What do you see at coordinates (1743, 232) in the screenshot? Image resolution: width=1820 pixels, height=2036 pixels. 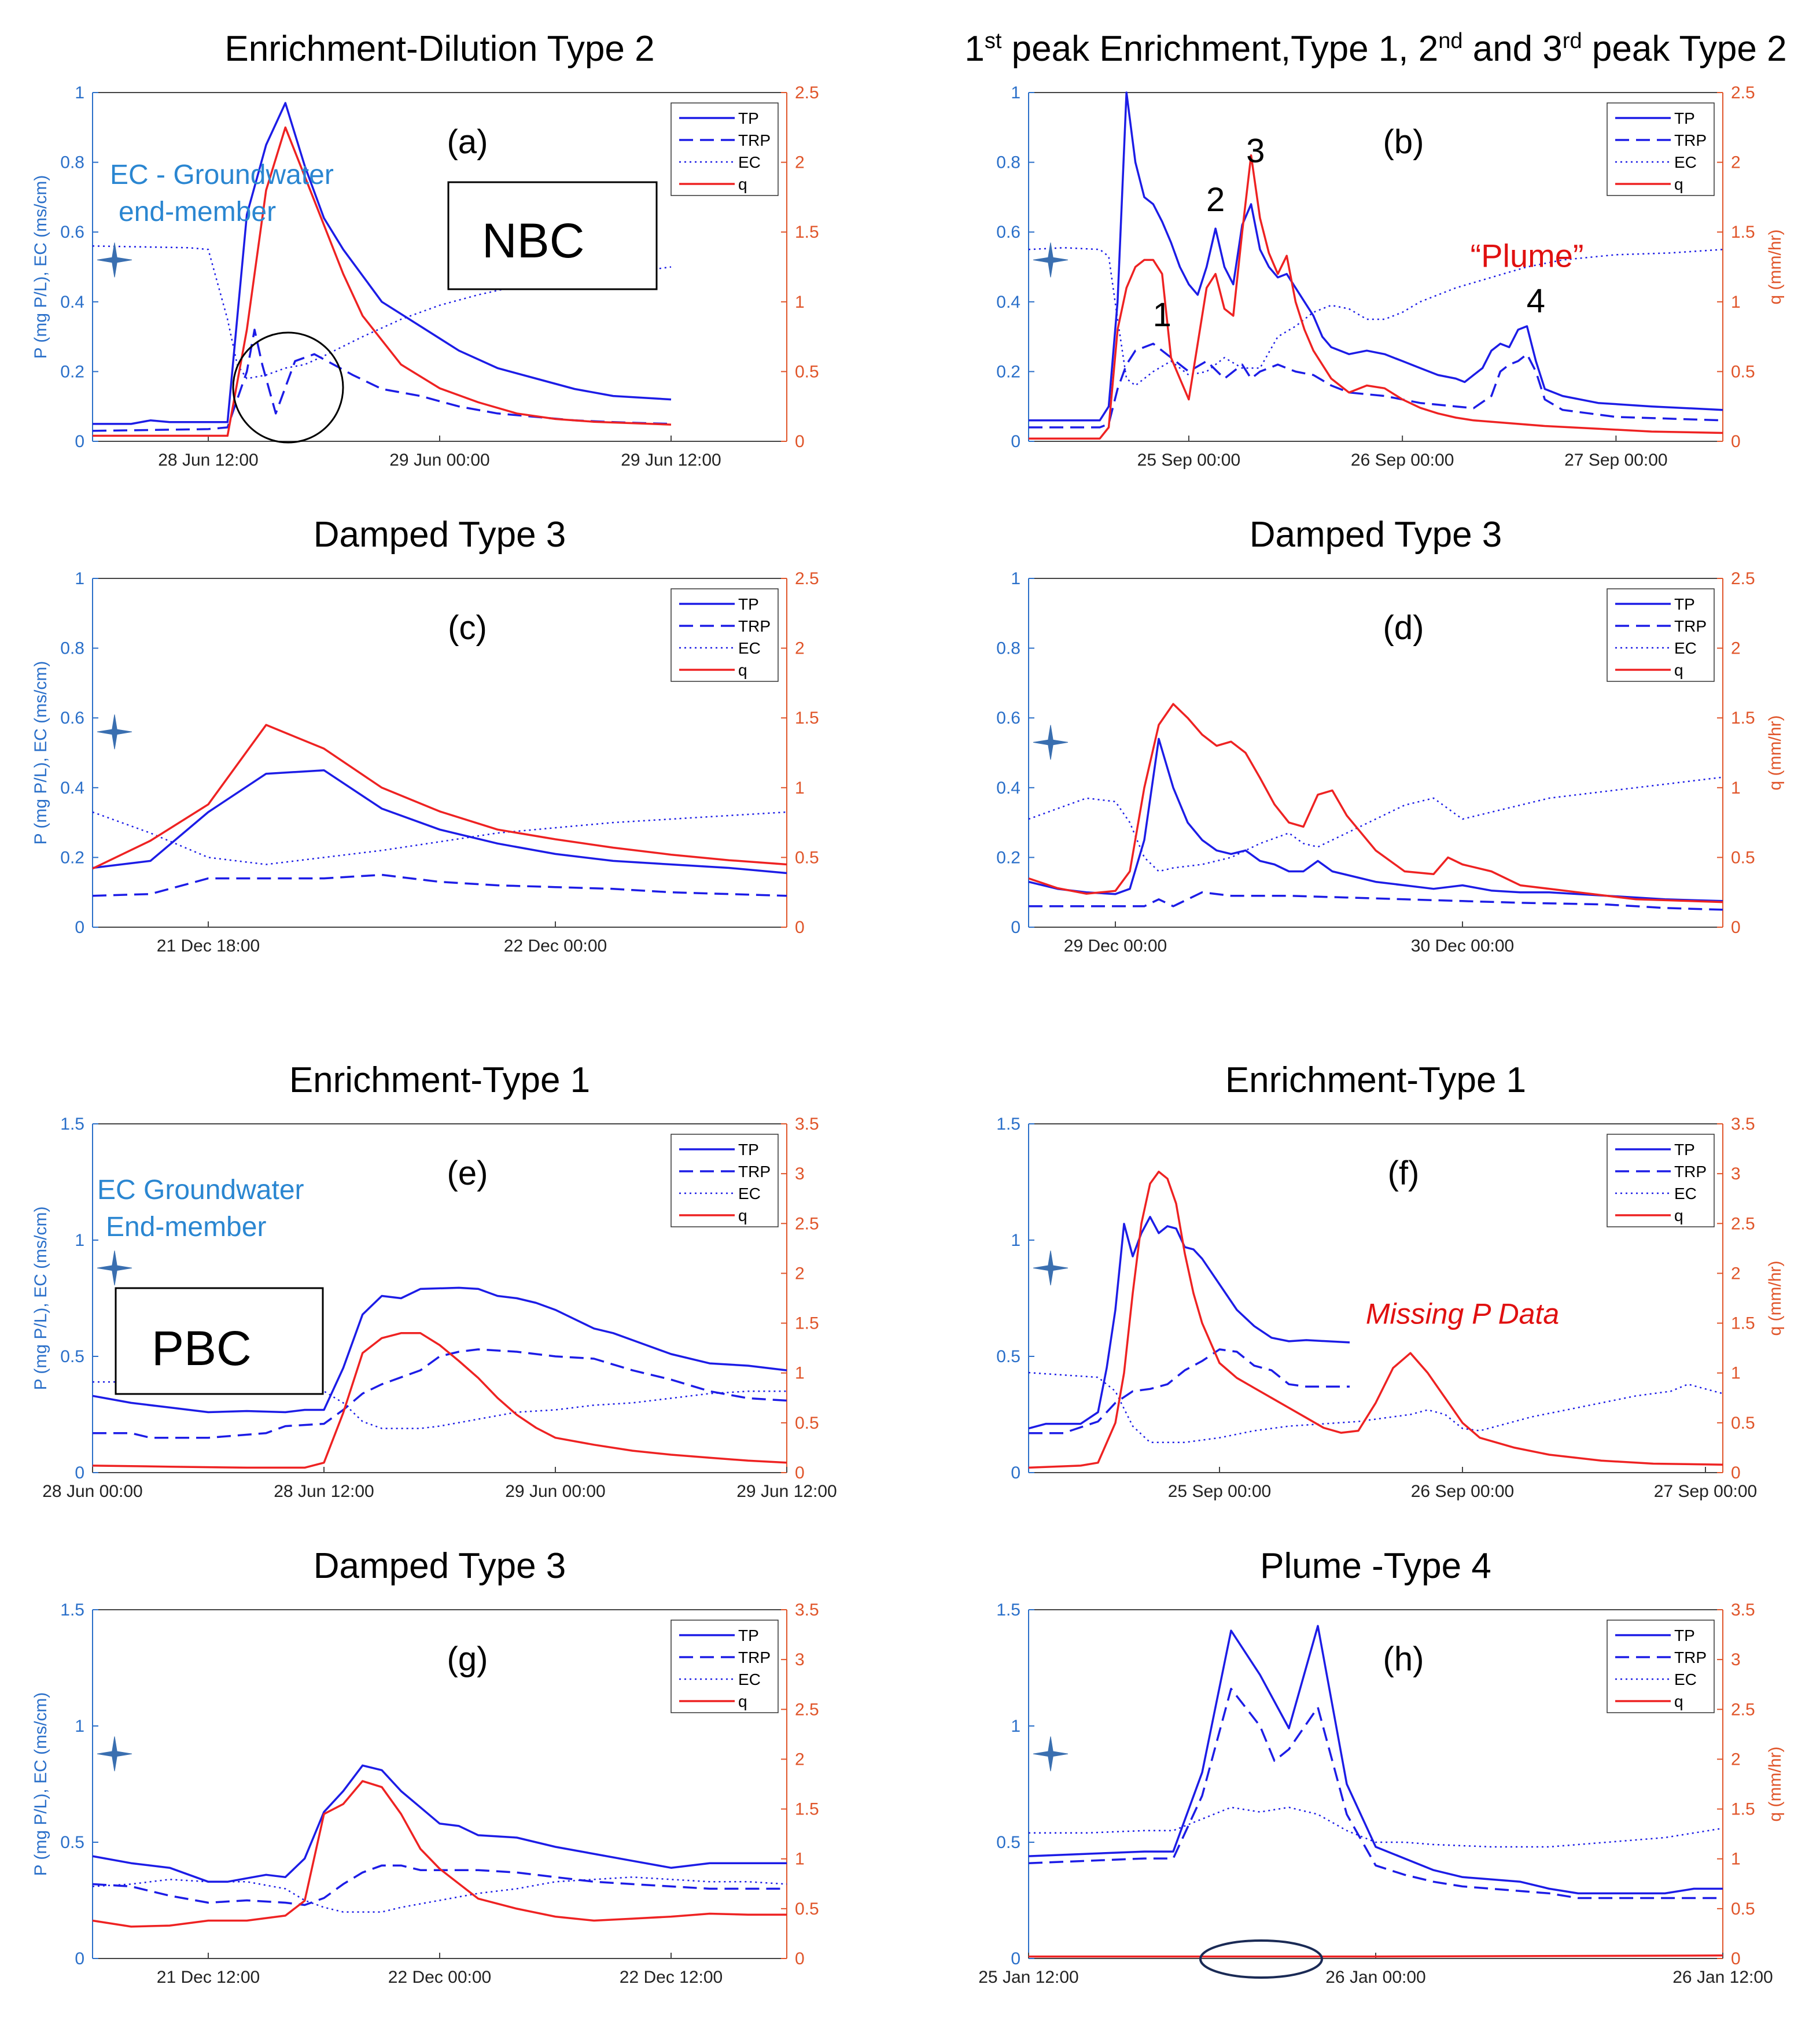 I see `y-tick-label-right: 1.5` at bounding box center [1743, 232].